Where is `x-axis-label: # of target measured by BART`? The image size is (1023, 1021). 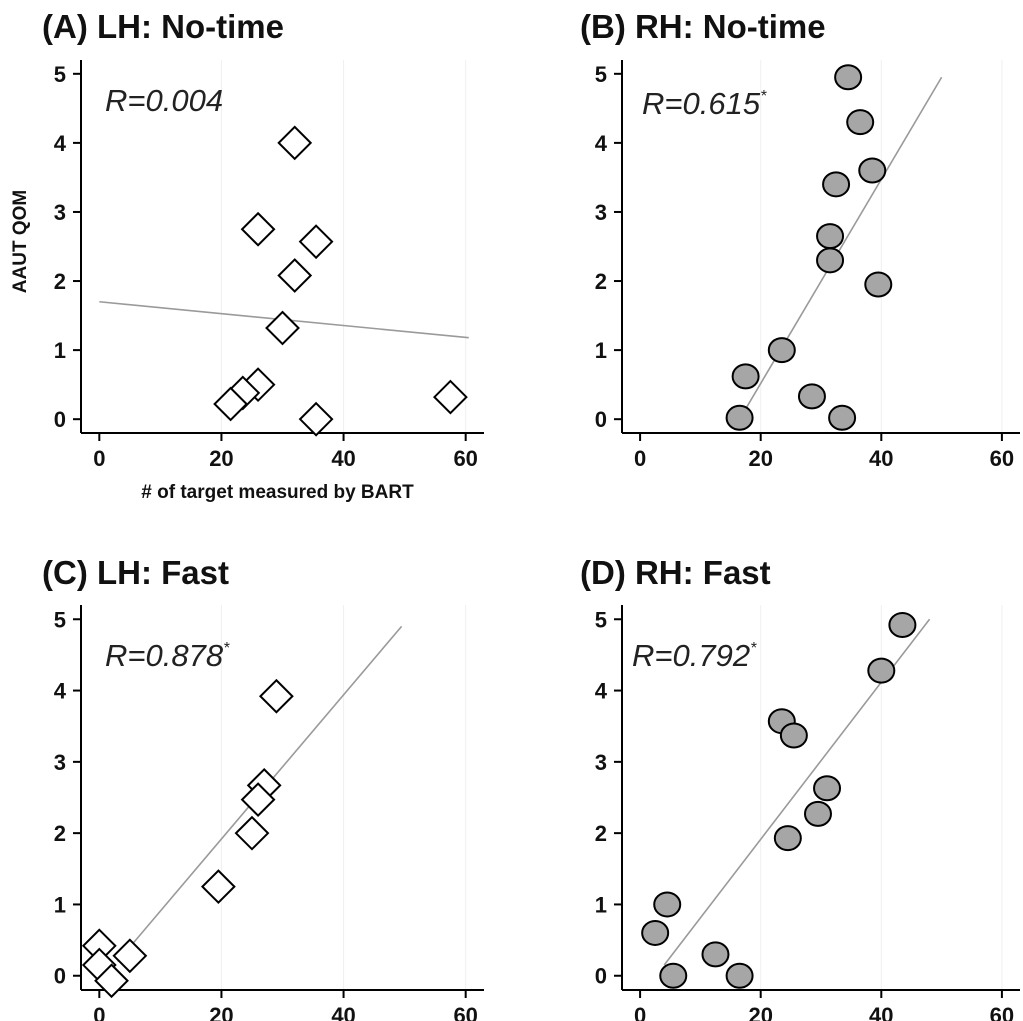
x-axis-label: # of target measured by BART is located at coordinates (277, 492).